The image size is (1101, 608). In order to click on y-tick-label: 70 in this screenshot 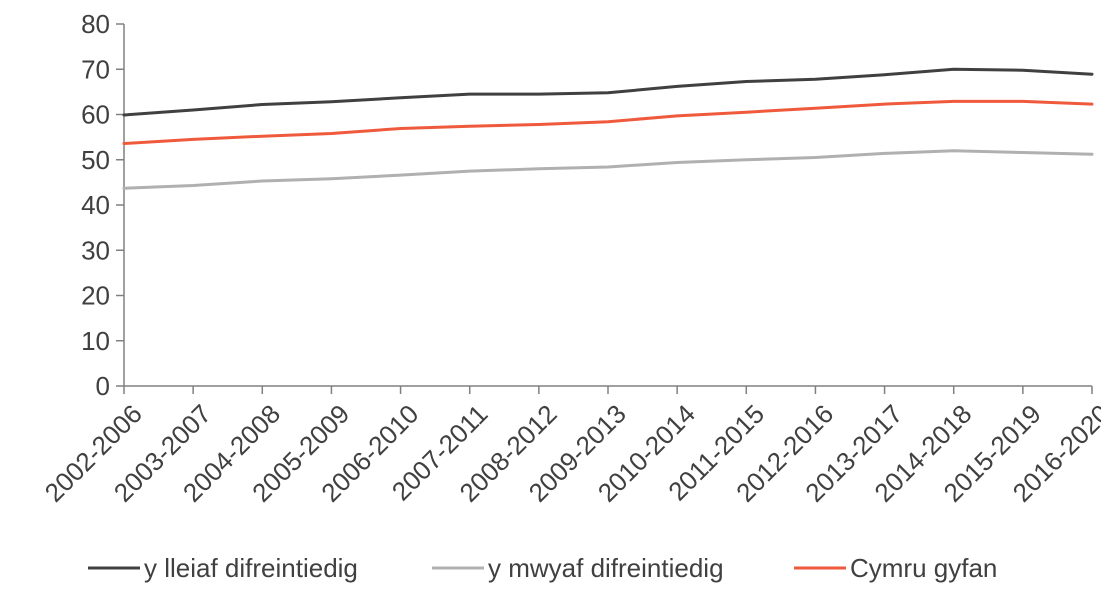, I will do `click(95, 69)`.